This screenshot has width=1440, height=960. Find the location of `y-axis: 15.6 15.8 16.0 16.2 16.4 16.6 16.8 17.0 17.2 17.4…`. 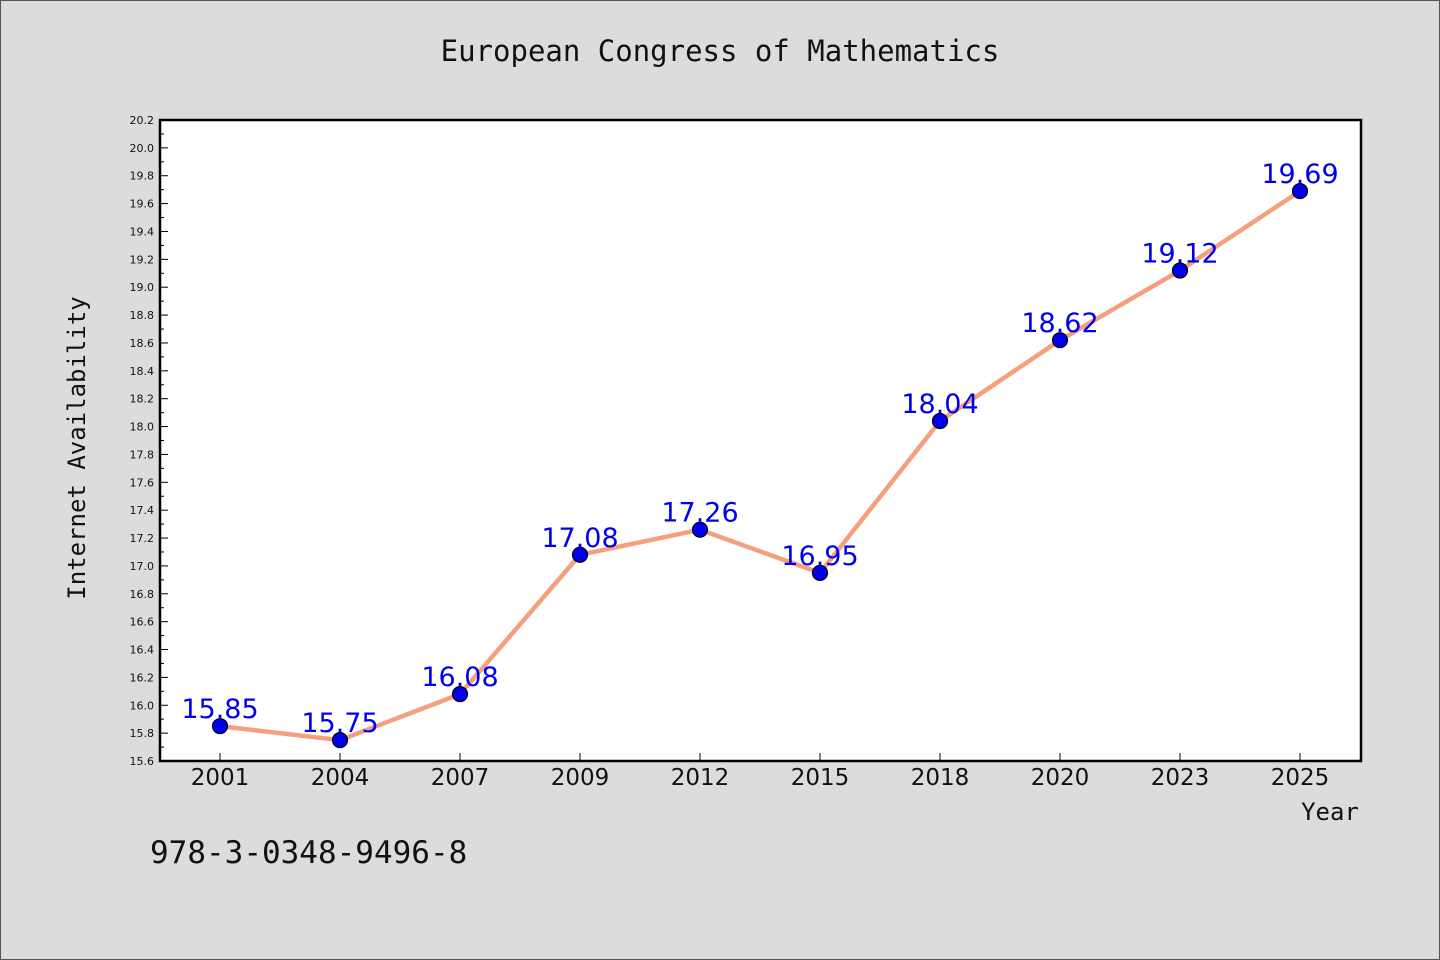

y-axis: 15.6 15.8 16.0 16.2 16.4 16.6 16.8 17.0 17.2 17.4… is located at coordinates (149, 441).